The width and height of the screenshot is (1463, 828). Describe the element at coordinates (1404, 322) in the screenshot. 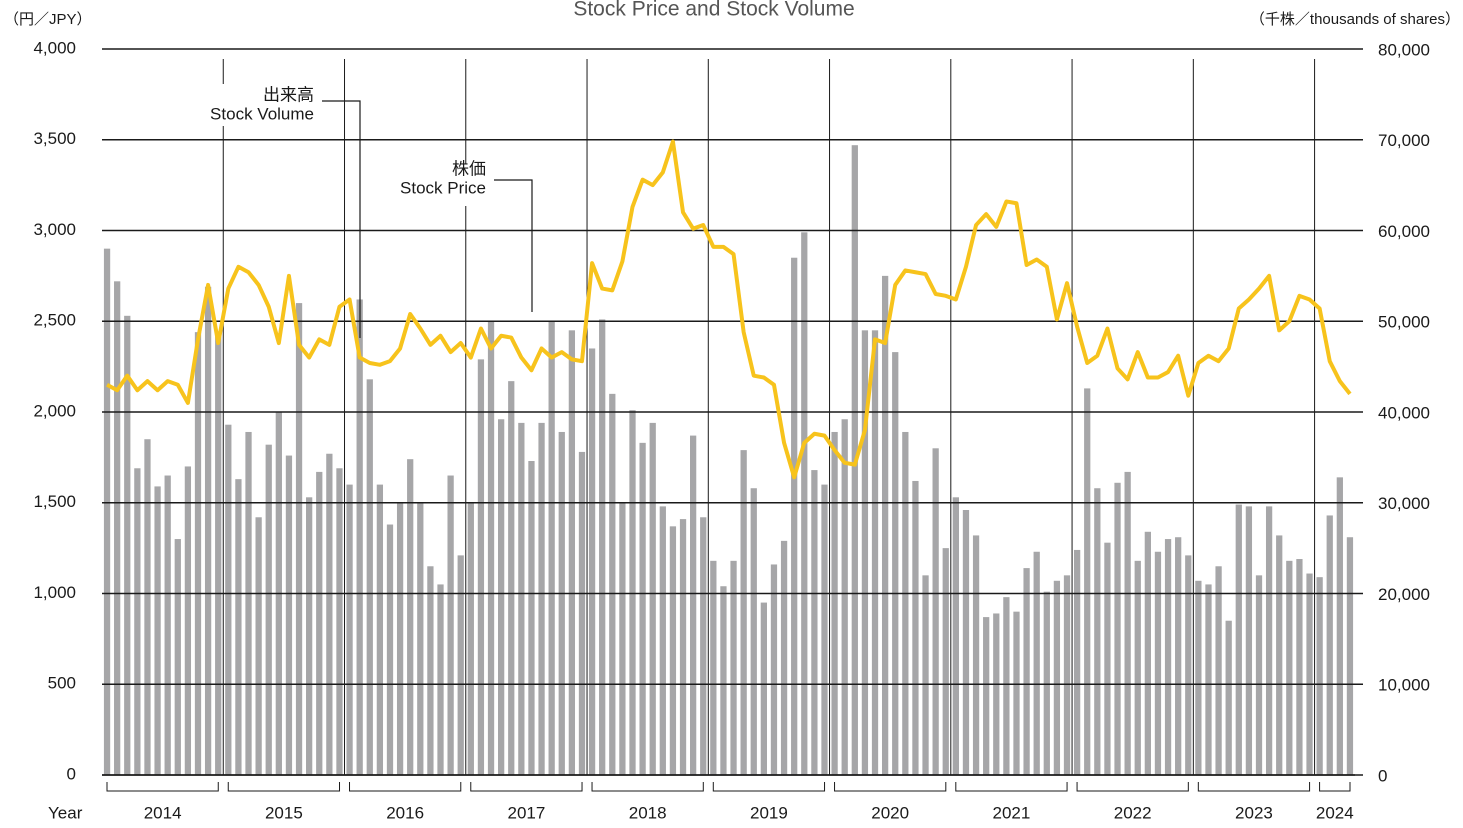

I see `y2-tick-label: 50,000` at that location.